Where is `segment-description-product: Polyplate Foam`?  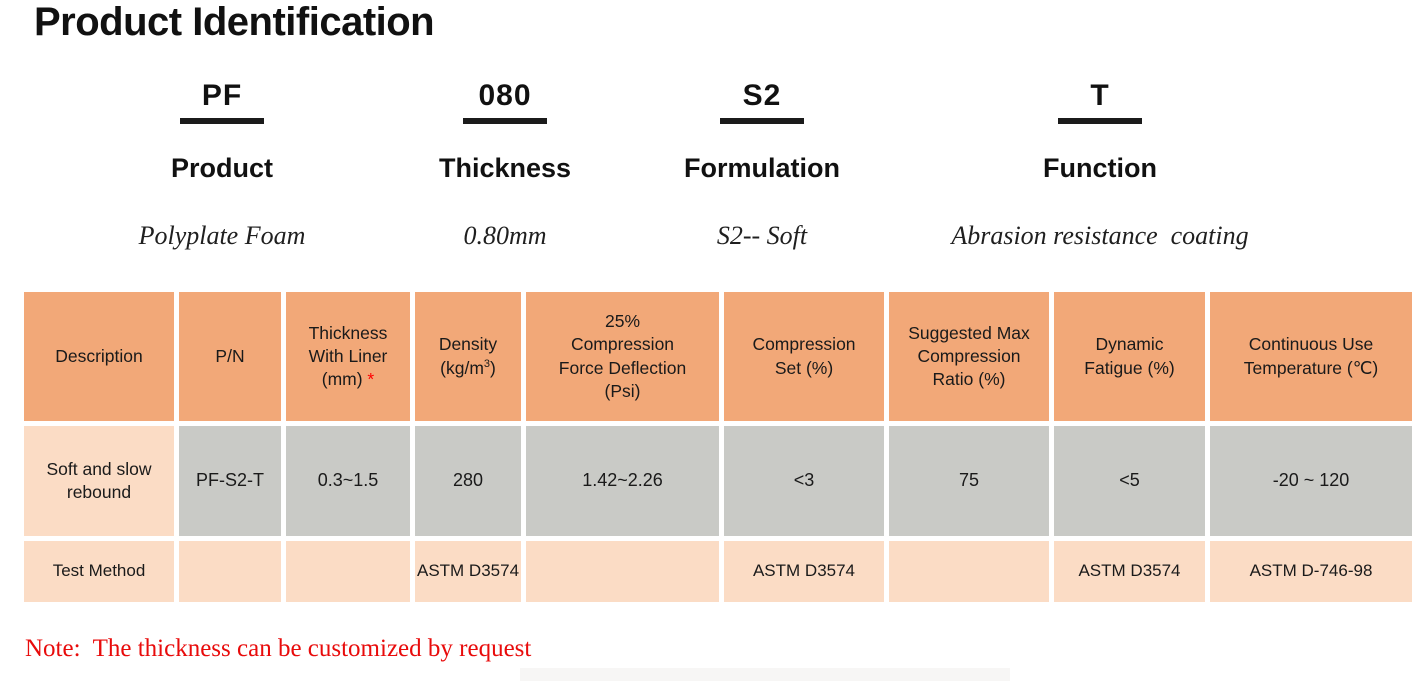 segment-description-product: Polyplate Foam is located at coordinates (222, 235).